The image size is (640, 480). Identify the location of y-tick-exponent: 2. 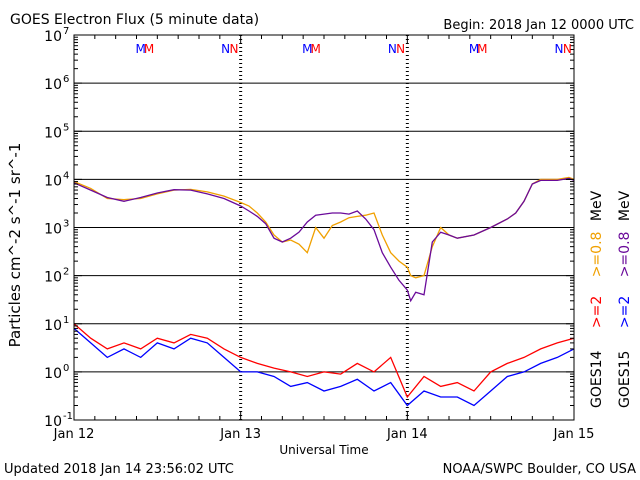
(66, 272).